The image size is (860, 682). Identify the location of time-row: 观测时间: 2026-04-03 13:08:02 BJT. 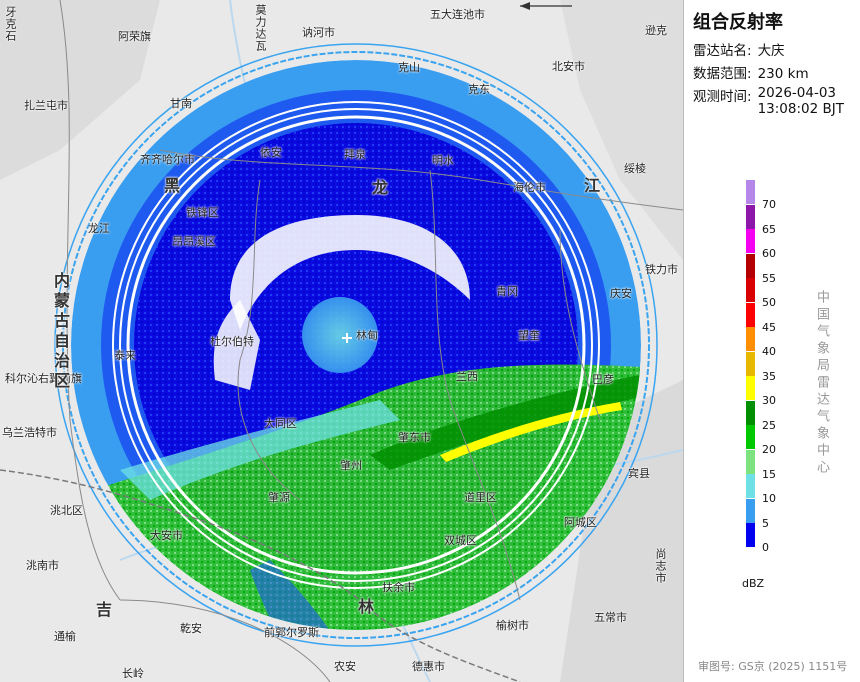
(768, 101).